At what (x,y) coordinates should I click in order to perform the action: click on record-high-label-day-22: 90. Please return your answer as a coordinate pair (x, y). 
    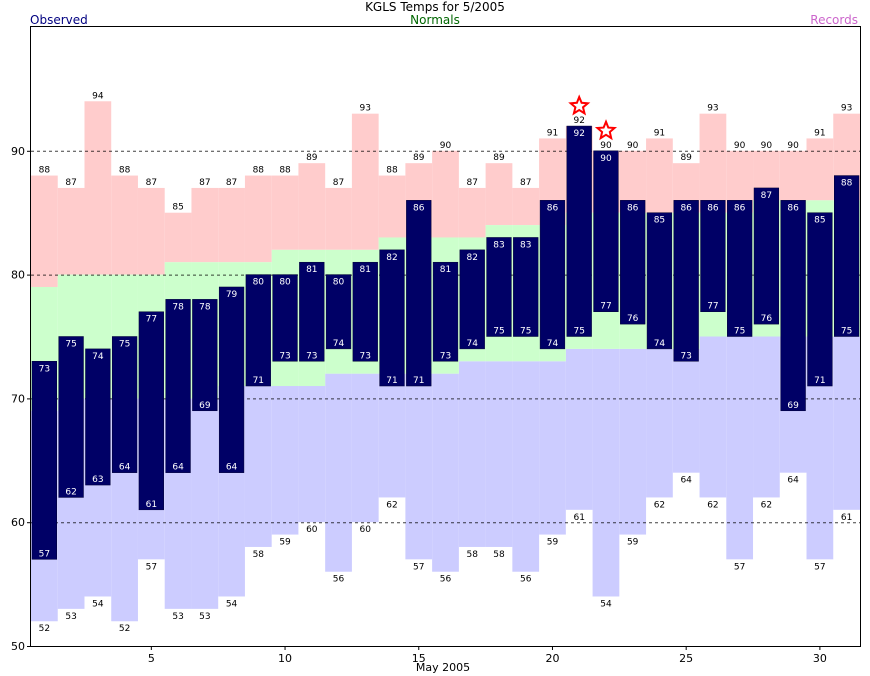
    Looking at the image, I should click on (606, 146).